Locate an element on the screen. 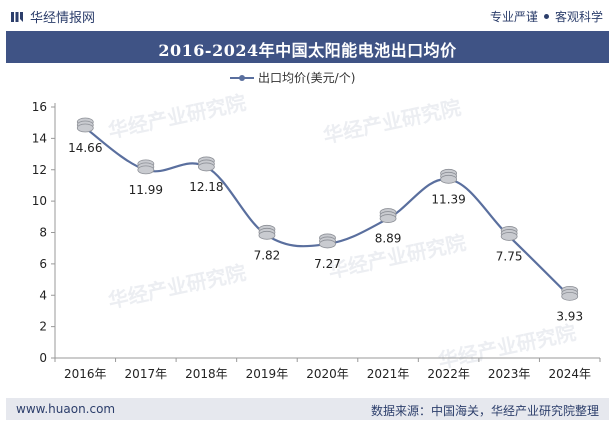 This screenshot has height=427, width=615. y-tick-label: 8 is located at coordinates (43, 233).